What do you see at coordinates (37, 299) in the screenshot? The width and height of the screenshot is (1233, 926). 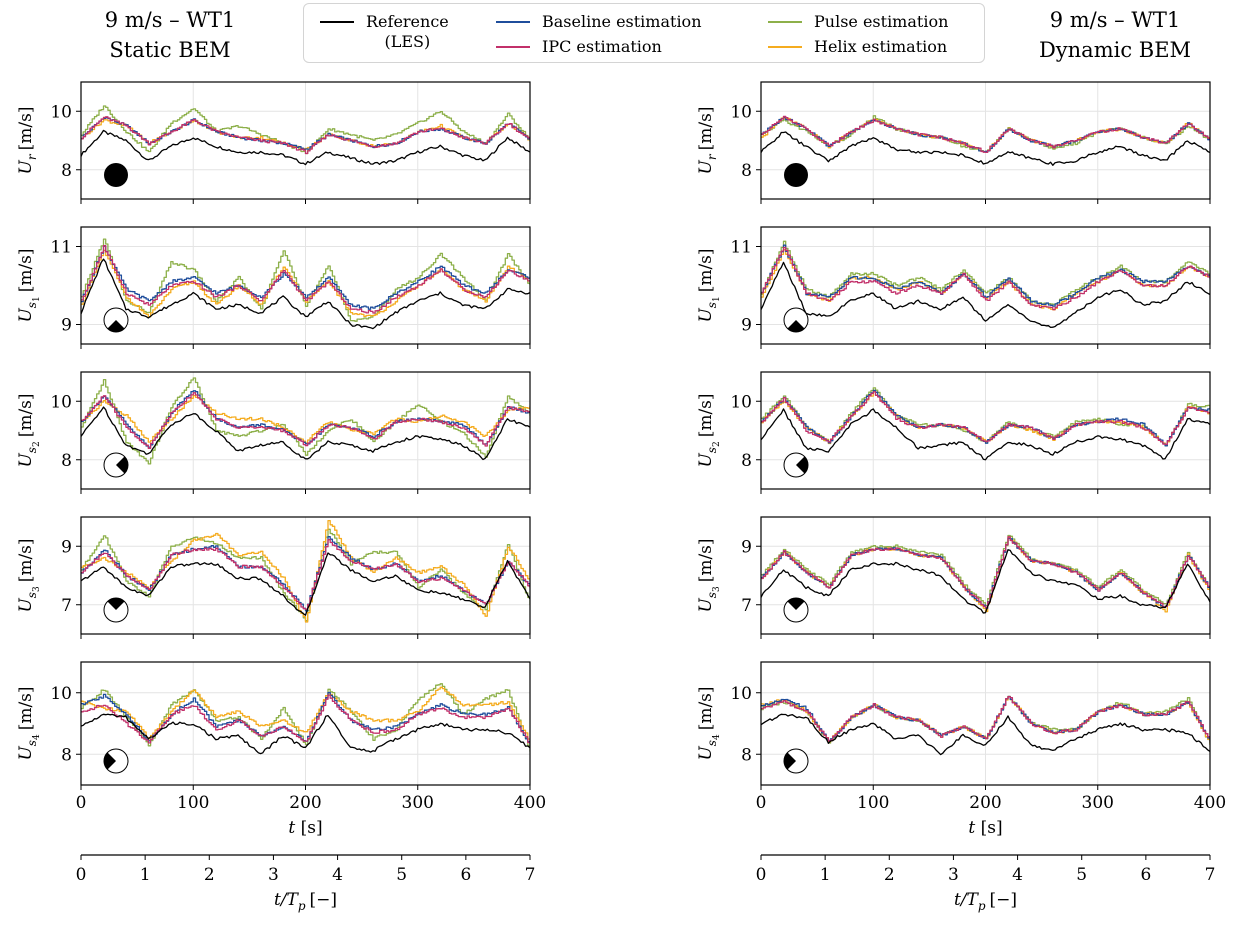 I see `y-label-subsubscript: 1` at bounding box center [37, 299].